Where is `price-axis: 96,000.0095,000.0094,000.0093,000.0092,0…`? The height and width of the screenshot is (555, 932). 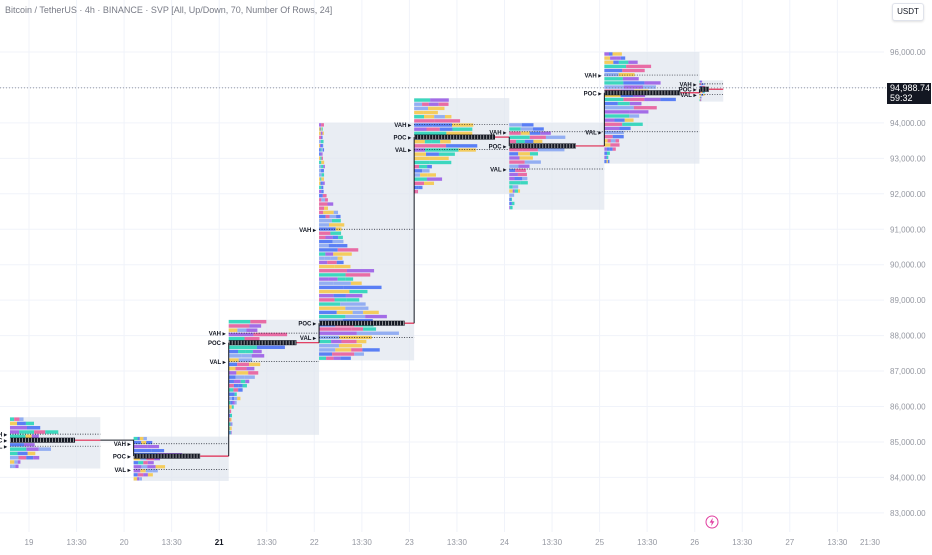
price-axis: 96,000.0095,000.0094,000.0093,000.0092,0… is located at coordinates (908, 283).